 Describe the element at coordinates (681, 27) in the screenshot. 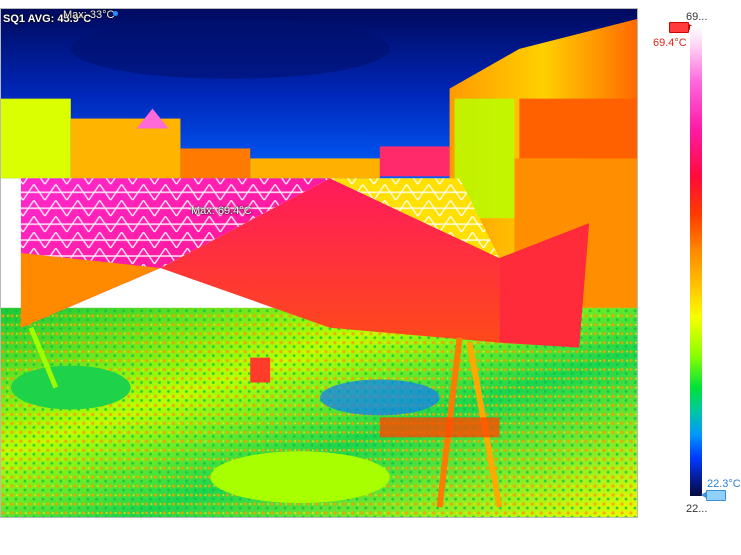

I see `max-range-handle-icon` at that location.